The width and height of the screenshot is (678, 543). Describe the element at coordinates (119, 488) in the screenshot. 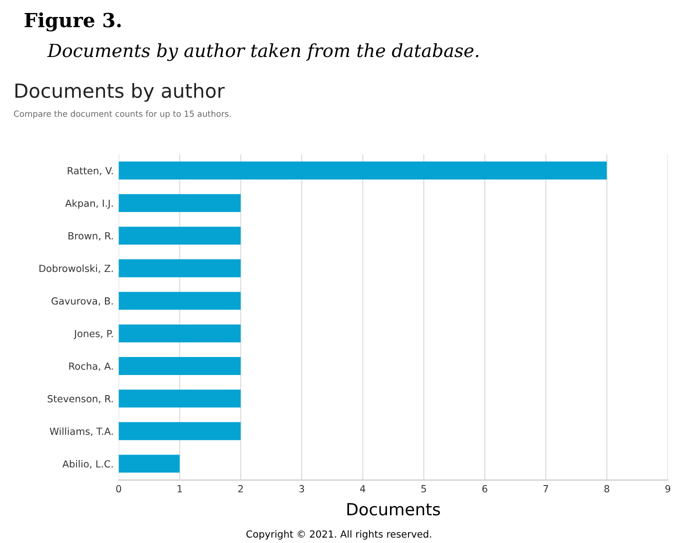

I see `x-tick-label: 0` at that location.